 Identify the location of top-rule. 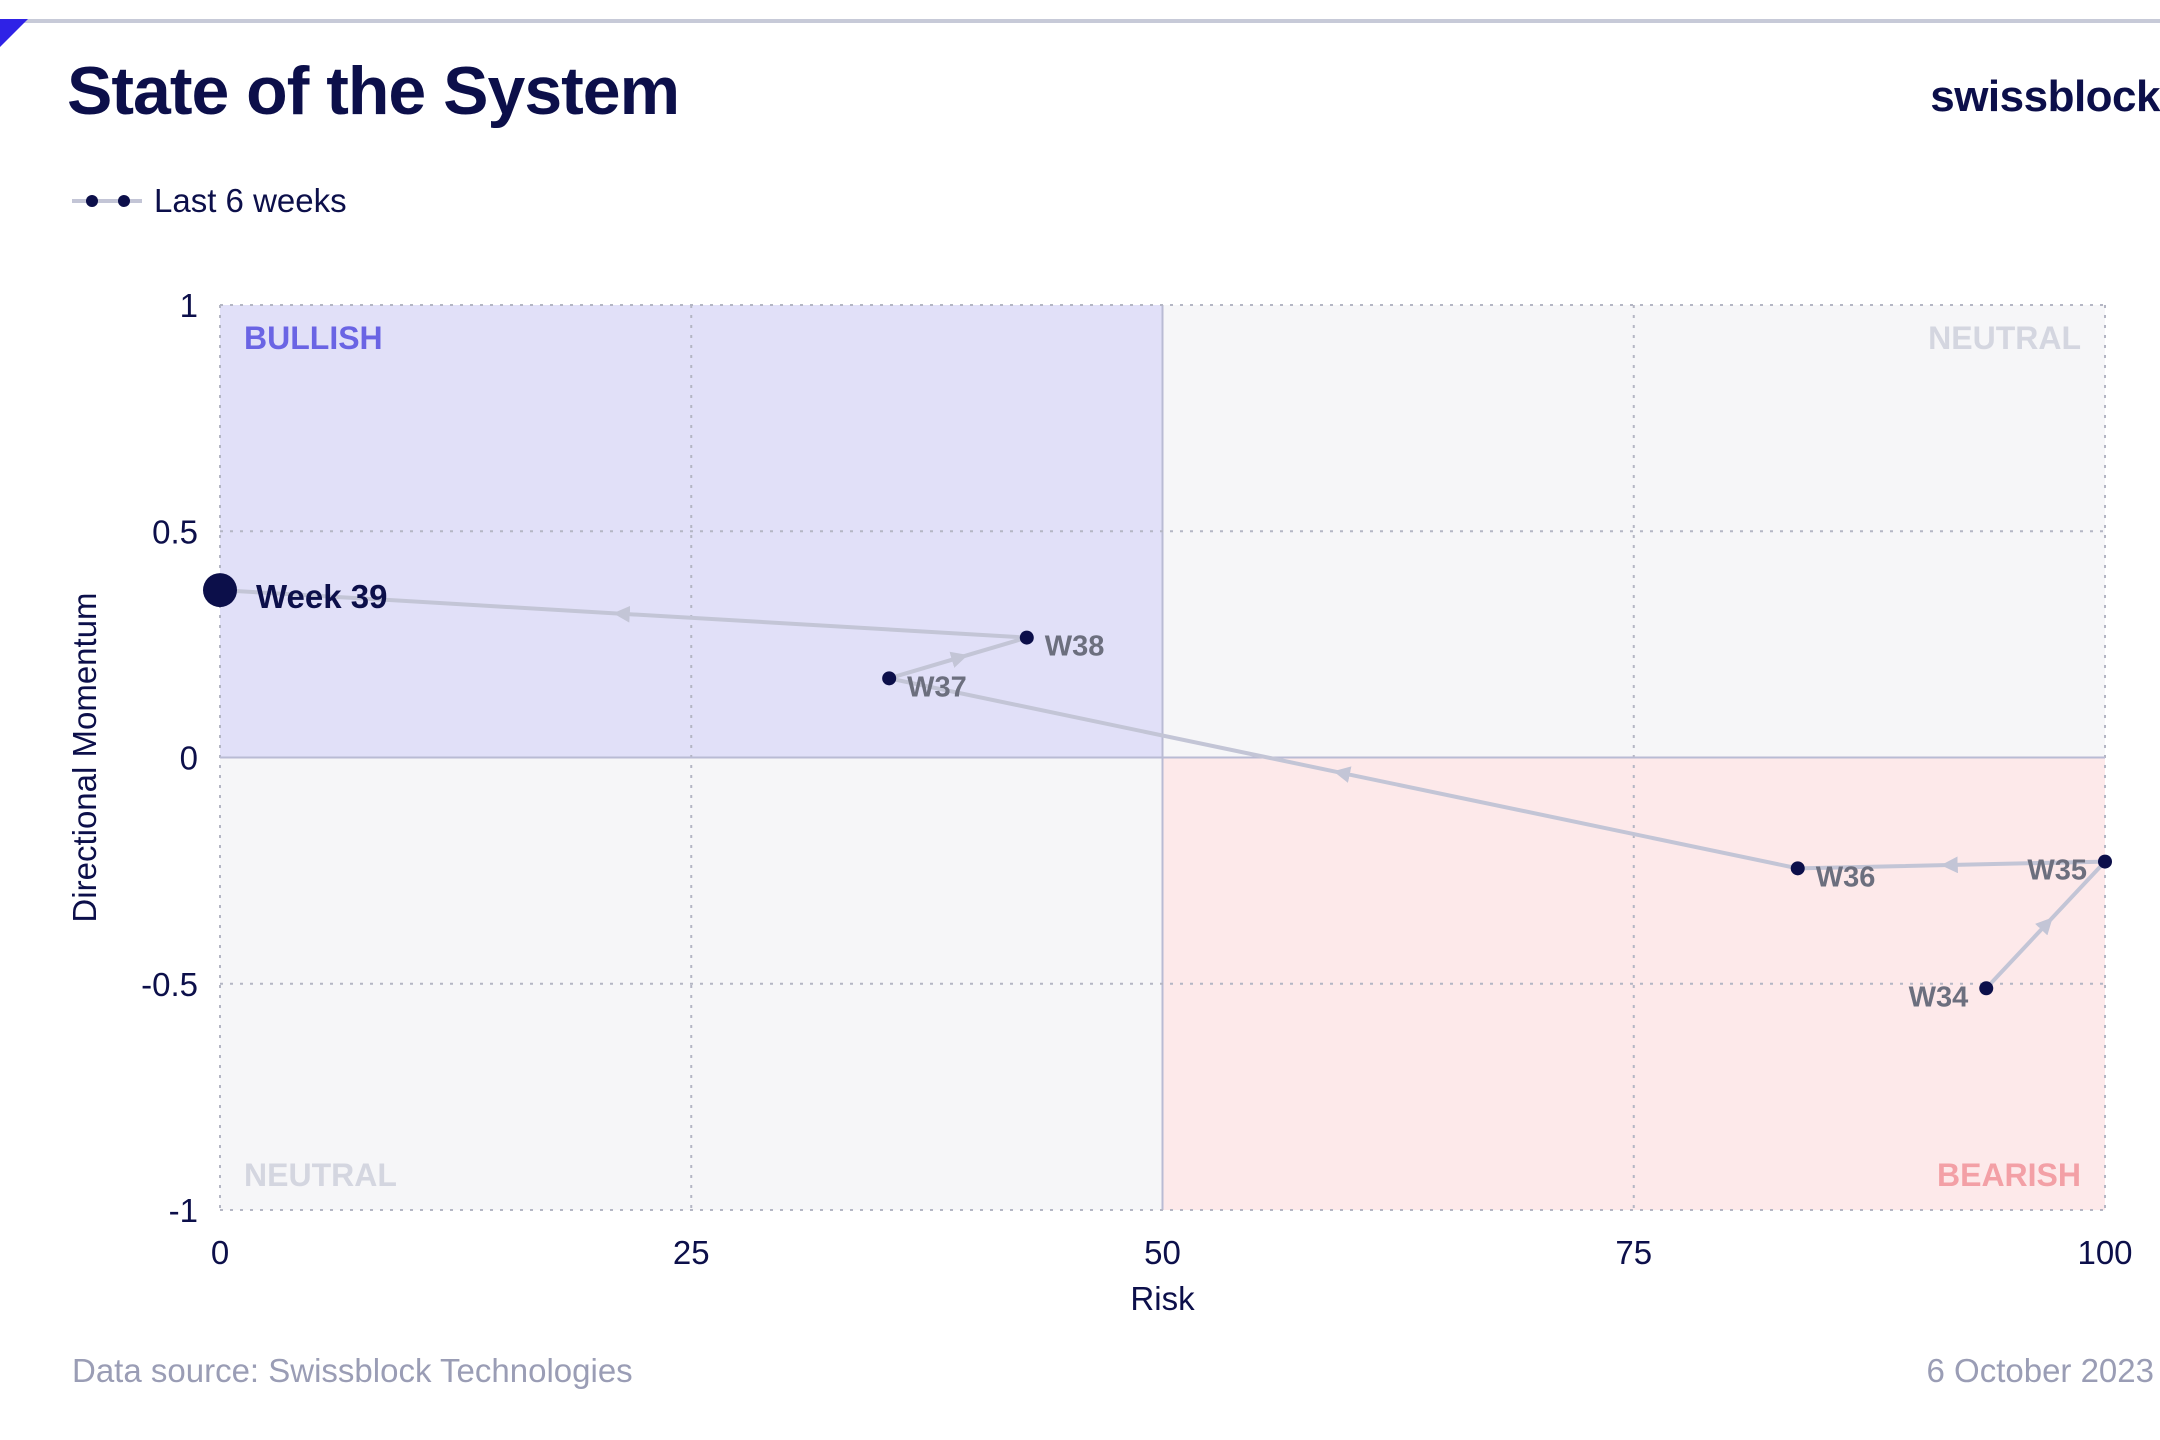
(1080, 21).